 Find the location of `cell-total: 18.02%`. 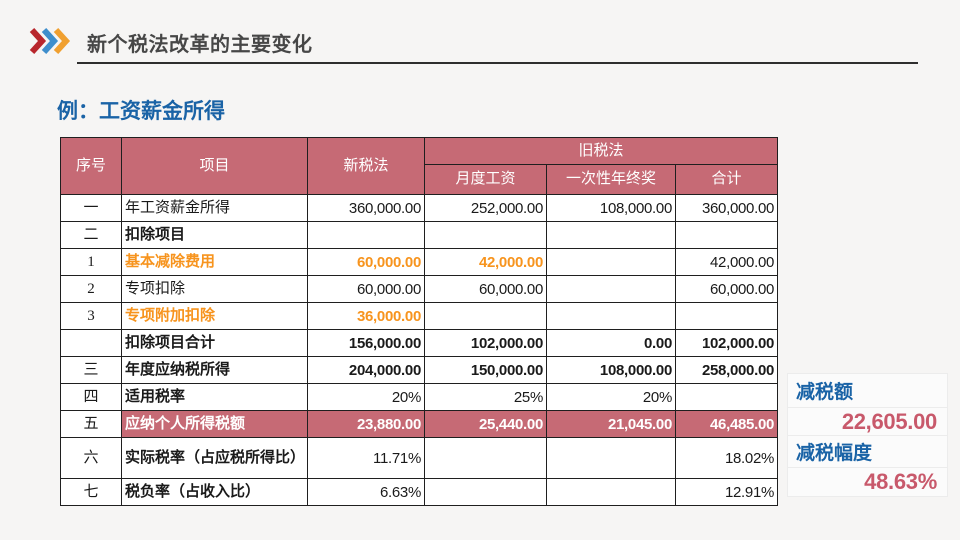

cell-total: 18.02% is located at coordinates (726, 458).